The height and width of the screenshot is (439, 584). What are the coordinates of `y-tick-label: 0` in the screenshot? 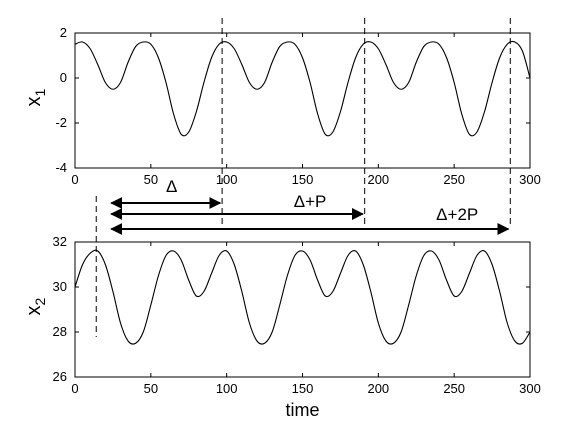 It's located at (63, 77).